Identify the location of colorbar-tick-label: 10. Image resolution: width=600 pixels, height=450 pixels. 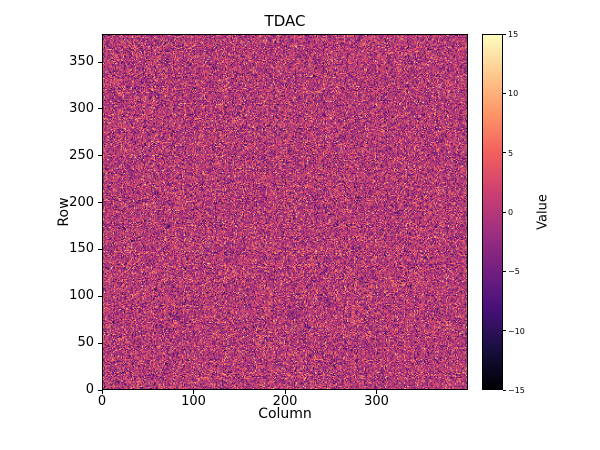
(513, 94).